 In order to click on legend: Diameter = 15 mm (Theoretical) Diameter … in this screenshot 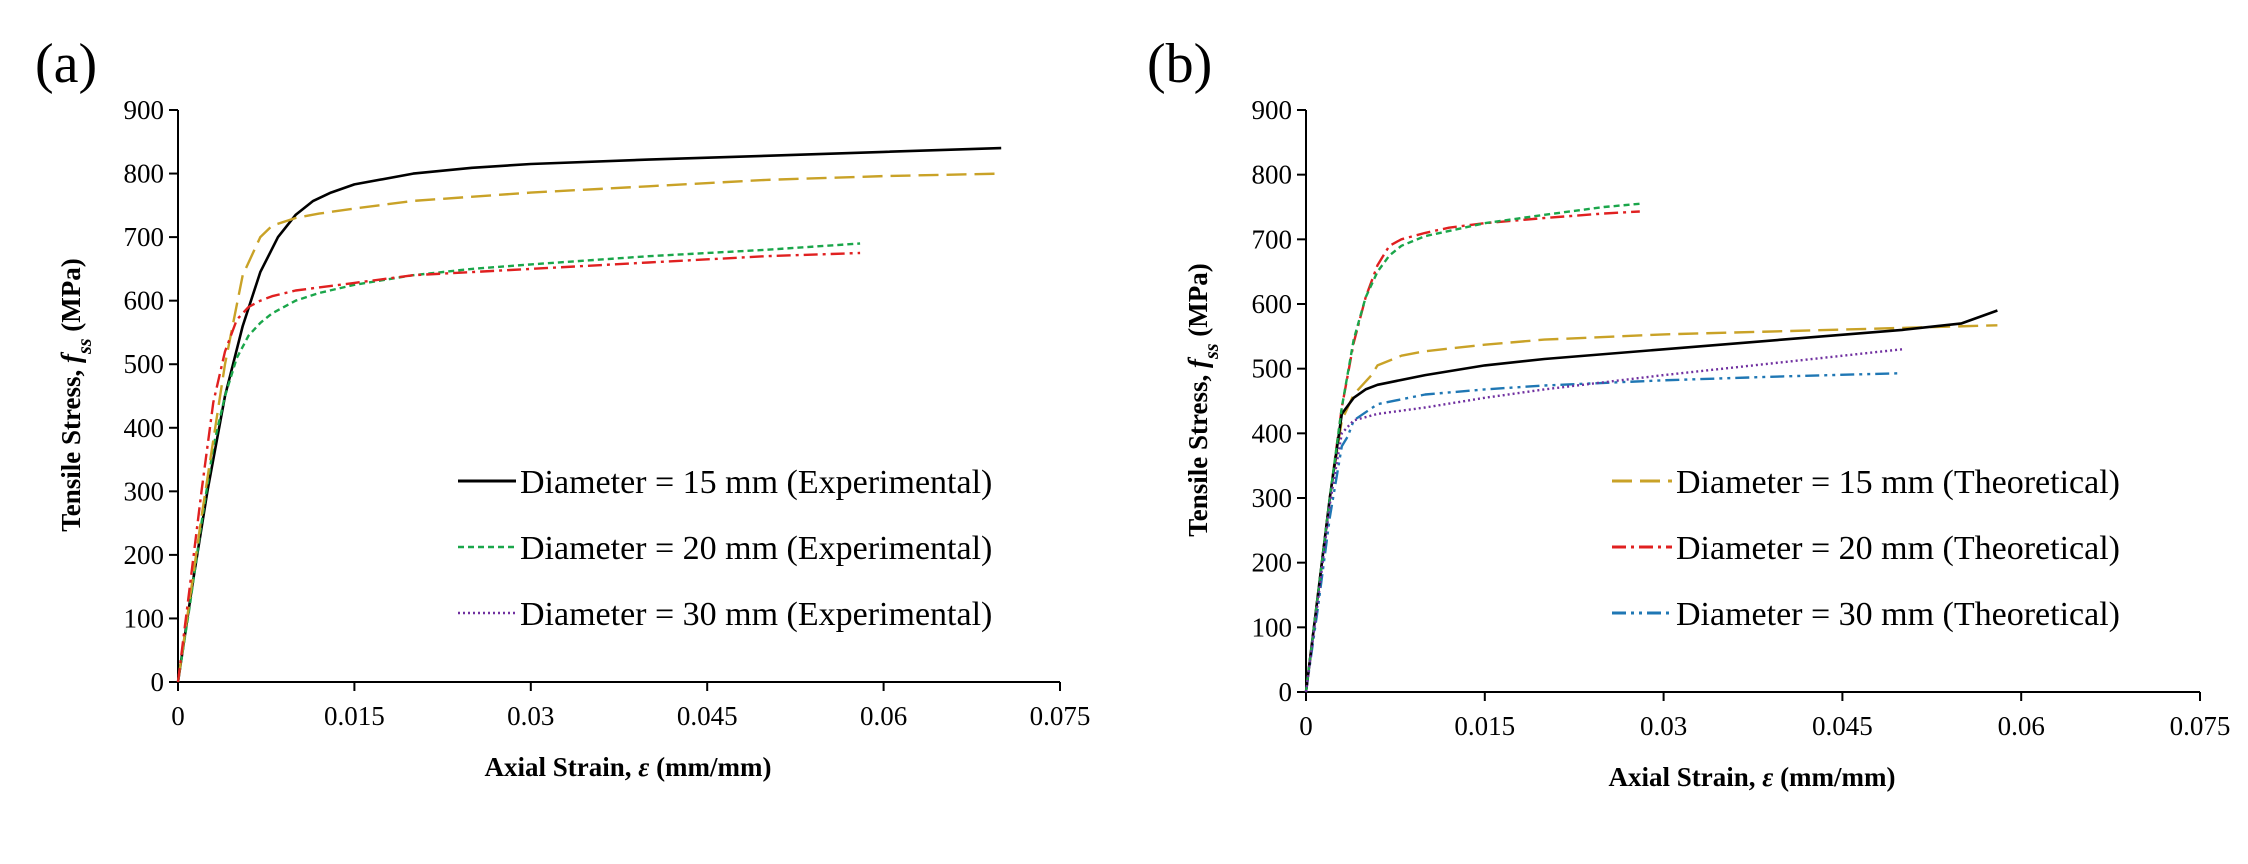, I will do `click(1866, 548)`.